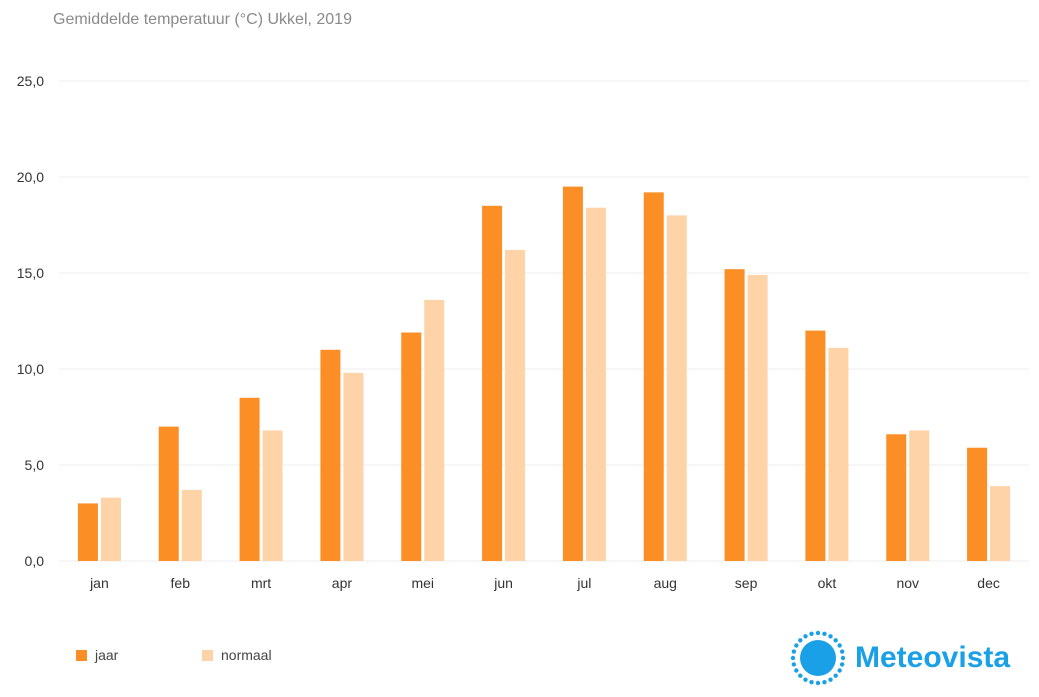  Describe the element at coordinates (181, 583) in the screenshot. I see `x-tick-label: feb` at that location.